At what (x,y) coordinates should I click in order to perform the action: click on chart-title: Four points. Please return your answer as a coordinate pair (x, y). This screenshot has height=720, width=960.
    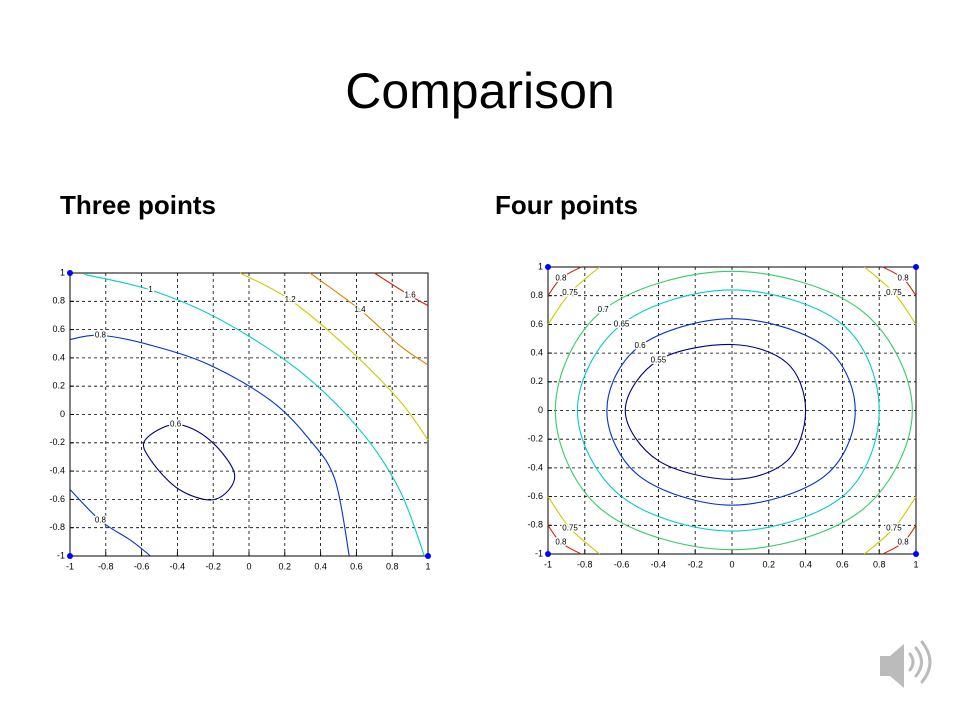
    Looking at the image, I should click on (566, 205).